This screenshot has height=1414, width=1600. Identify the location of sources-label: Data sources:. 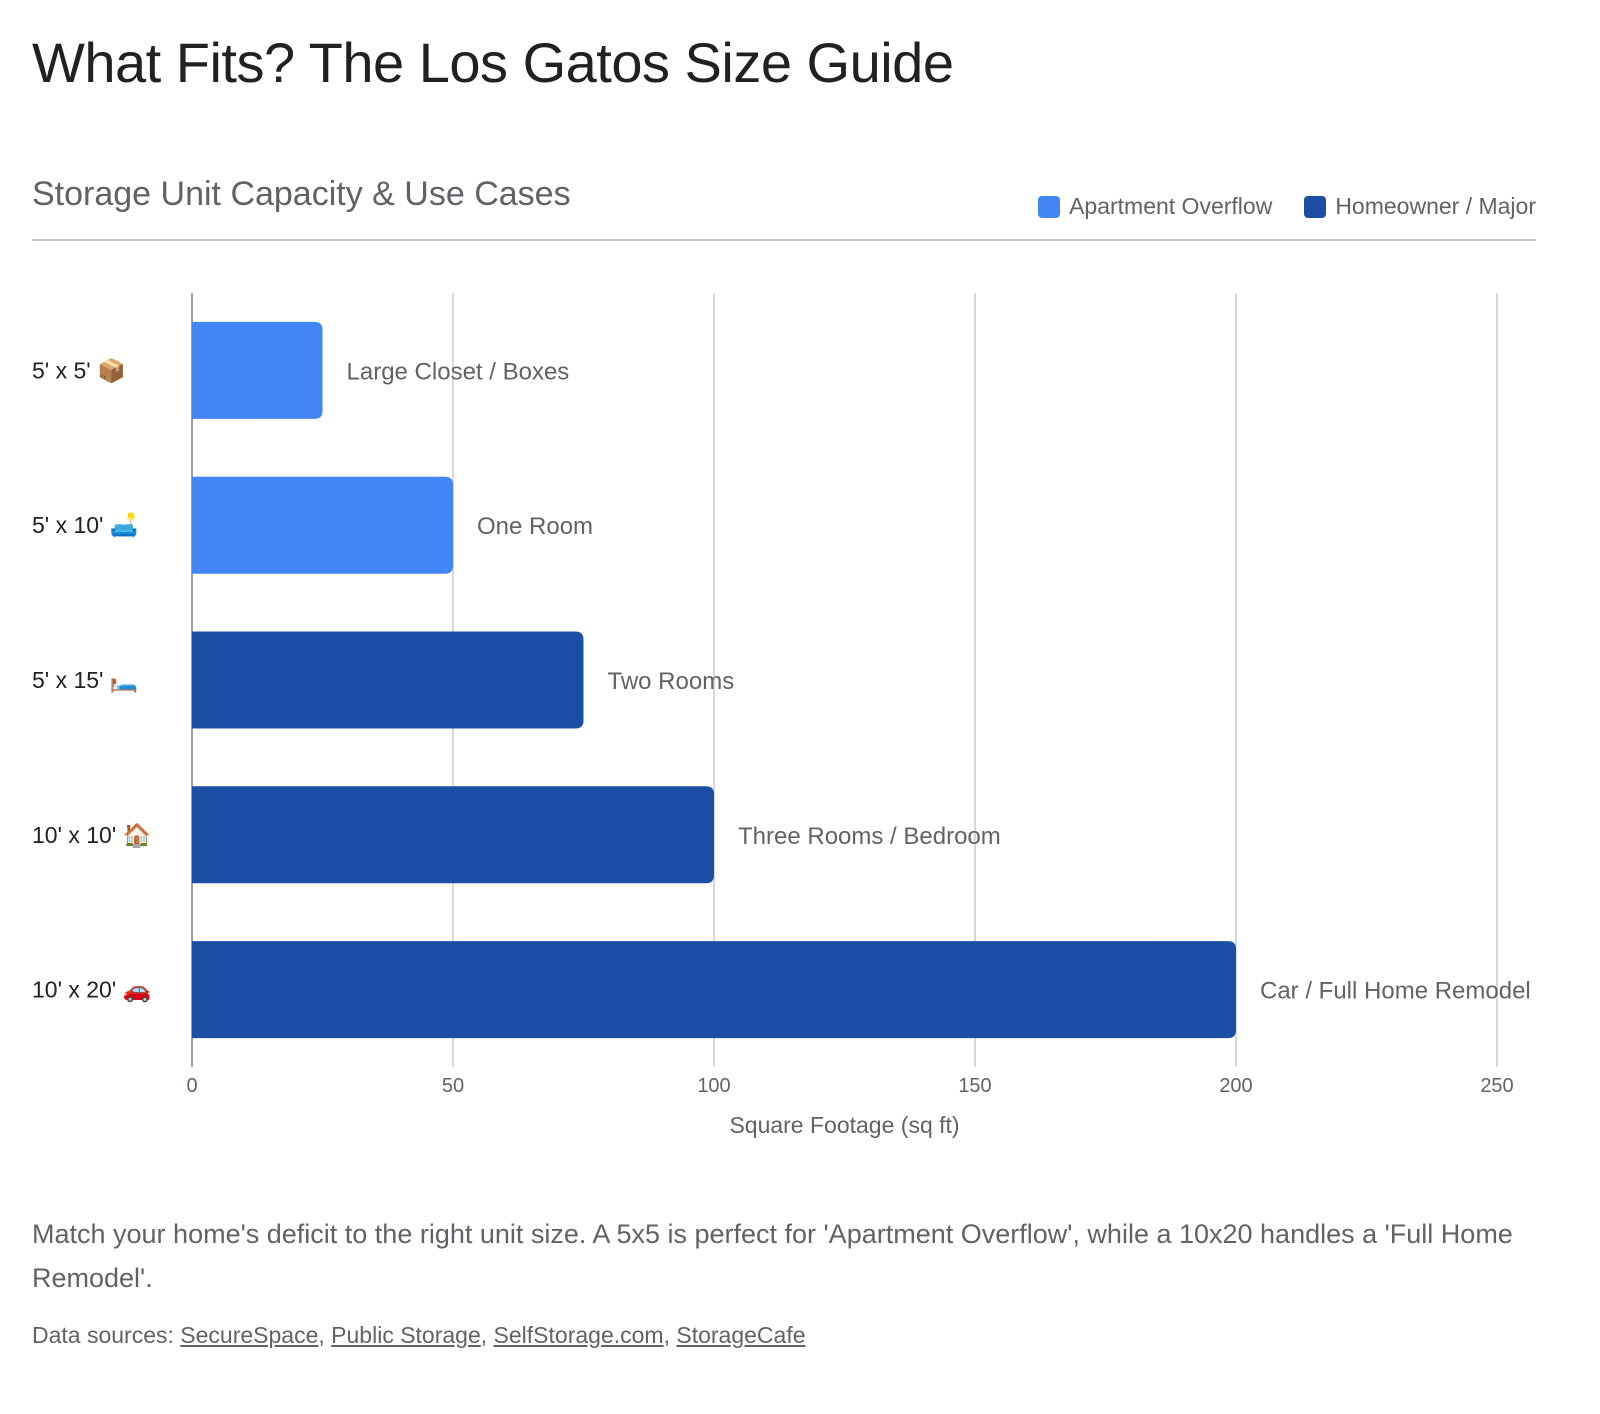
(103, 1335).